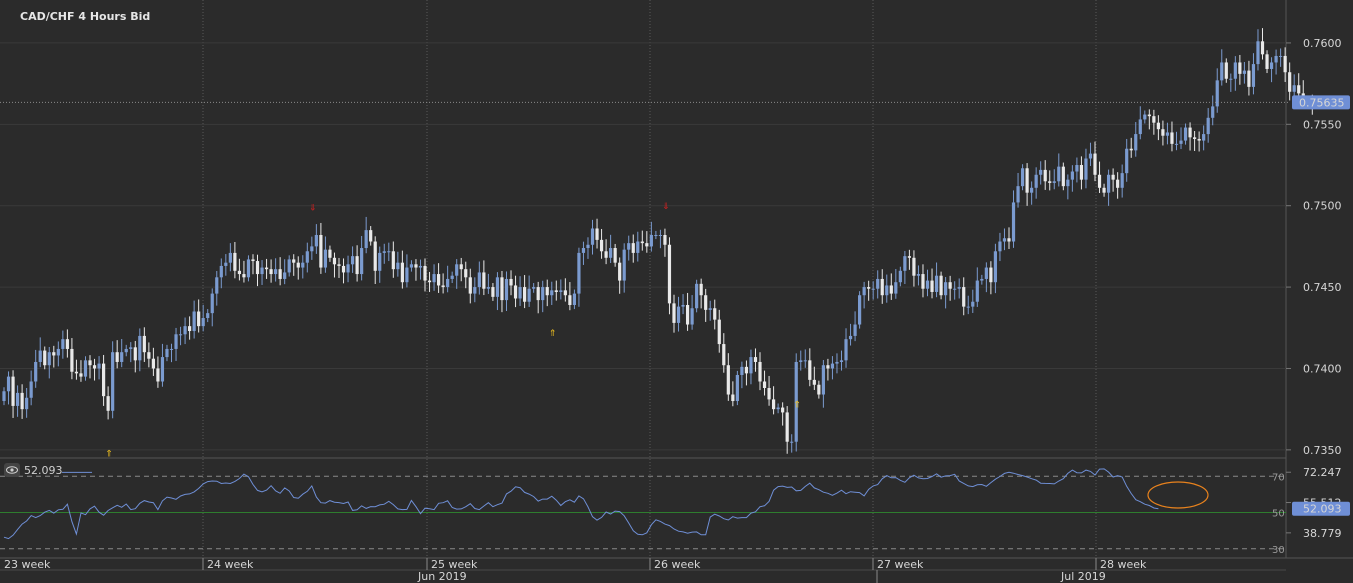 This screenshot has width=1353, height=583. Describe the element at coordinates (1322, 43) in the screenshot. I see `price-tick-label: 0.7600` at that location.